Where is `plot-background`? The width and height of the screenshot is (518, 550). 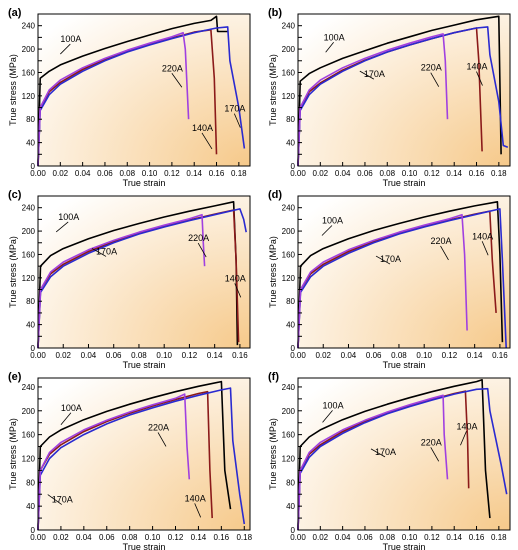
plot-background is located at coordinates (144, 272).